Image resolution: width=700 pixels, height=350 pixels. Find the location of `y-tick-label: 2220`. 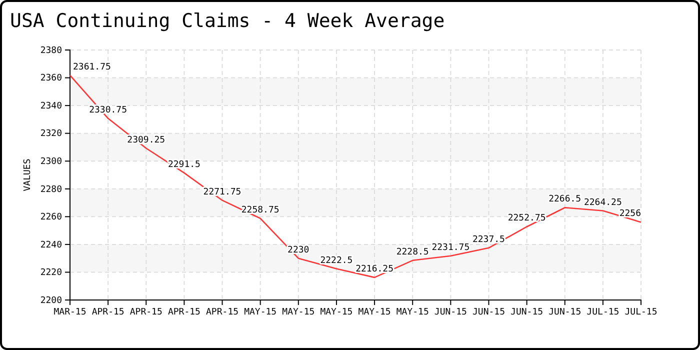

y-tick-label: 2220 is located at coordinates (51, 273).